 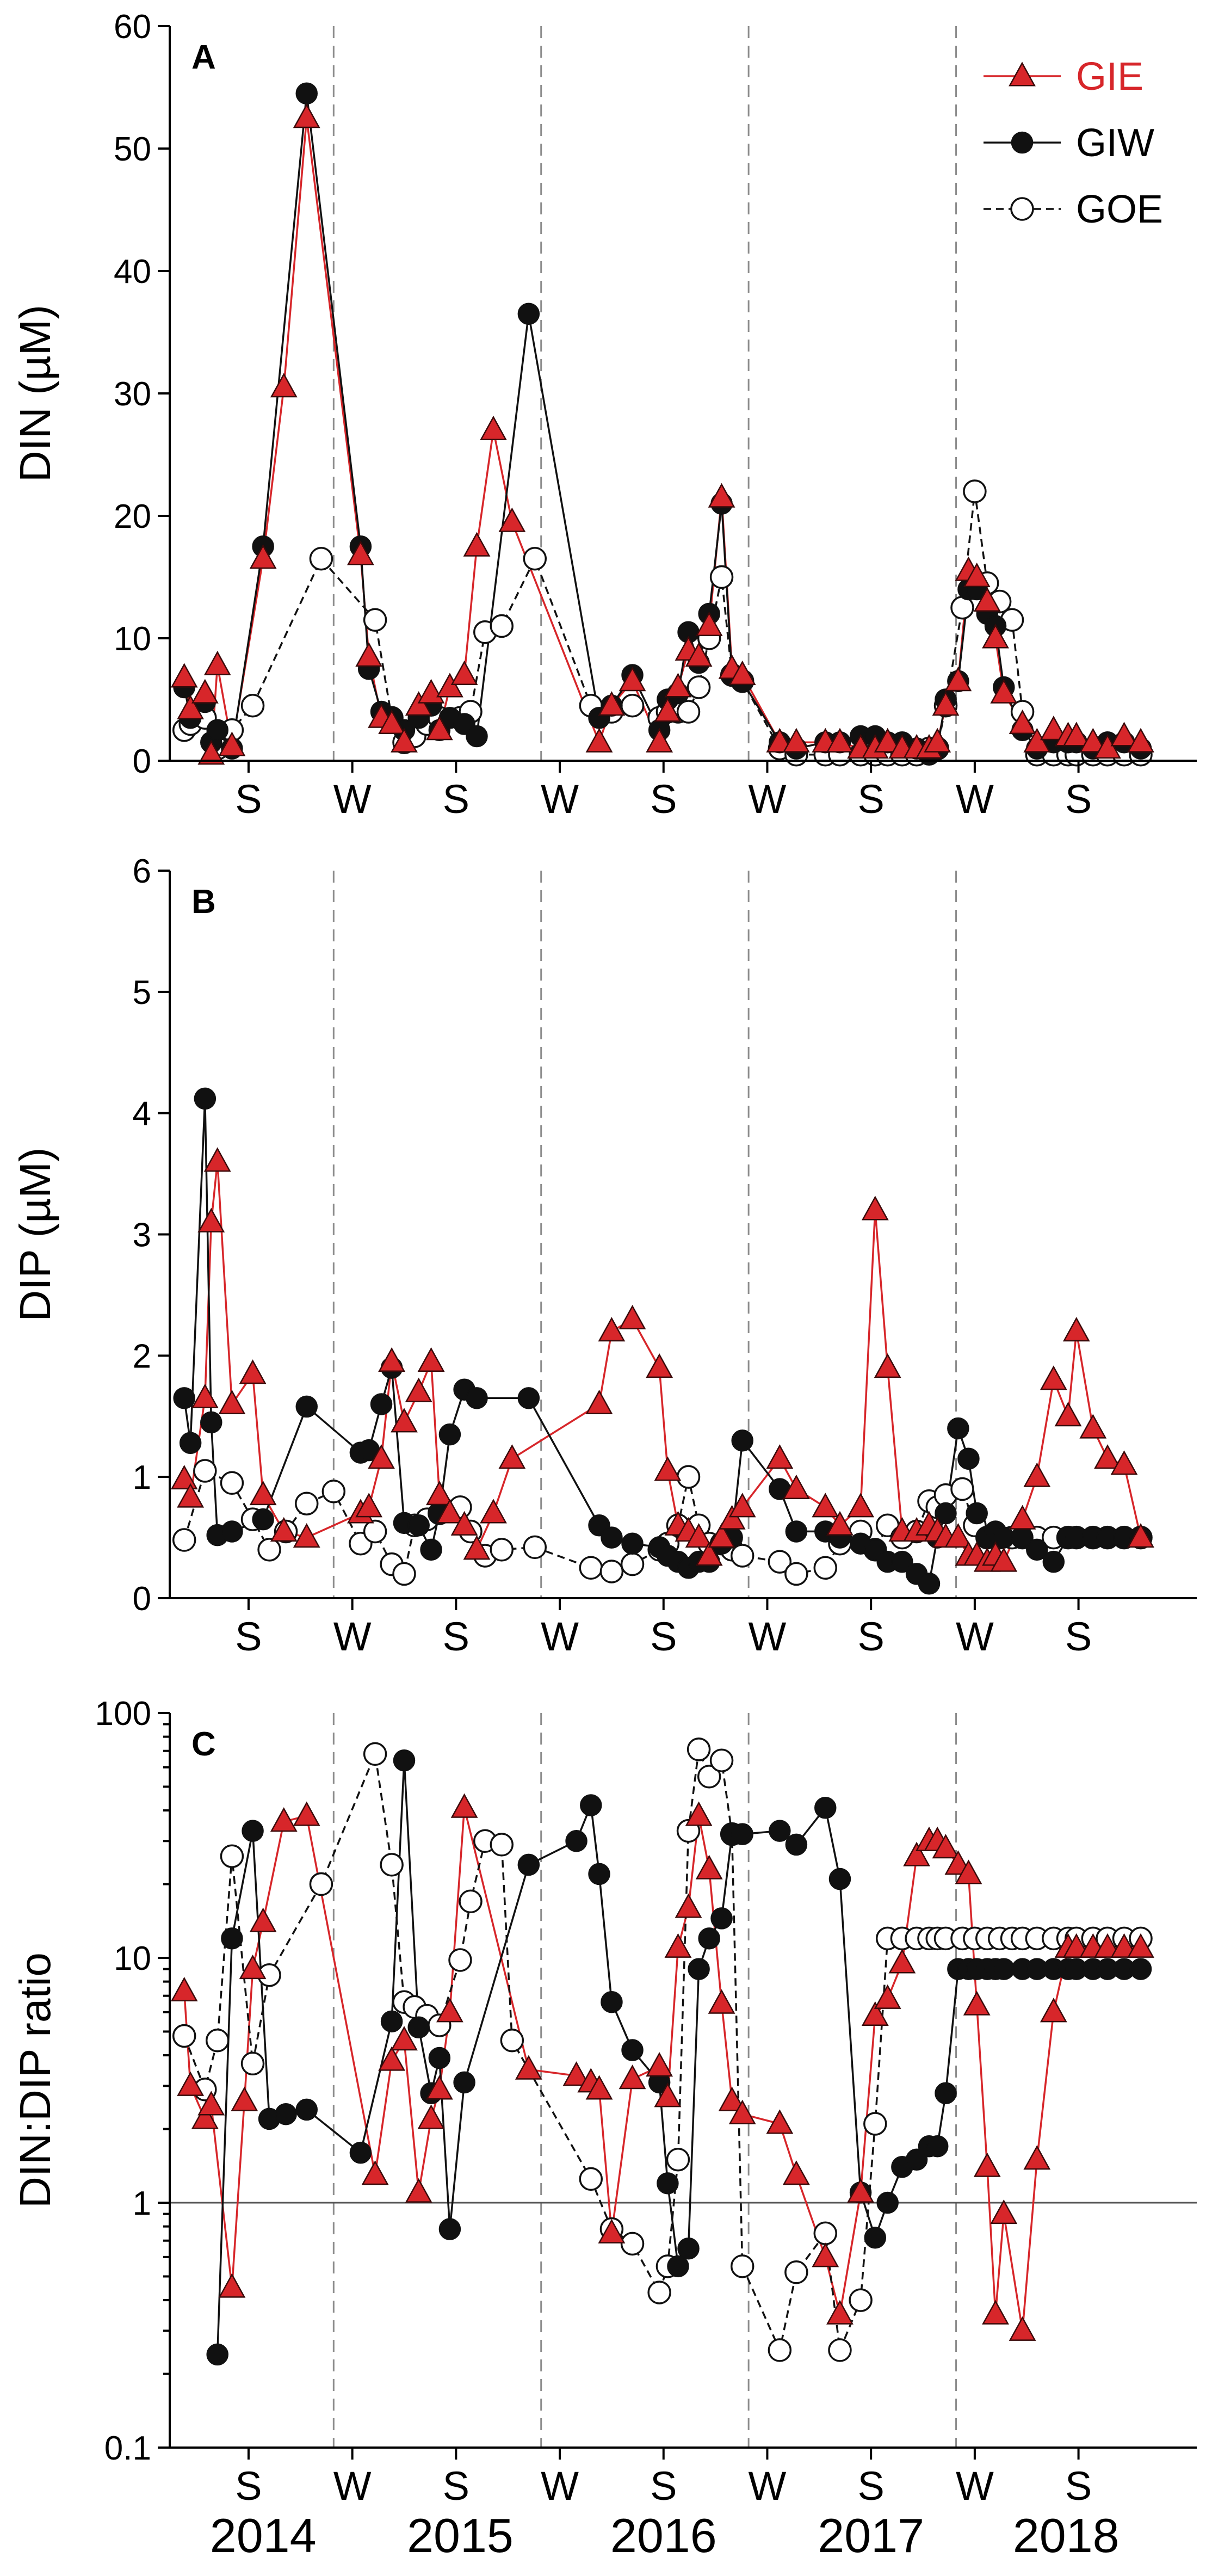 I want to click on year-label: 2014, so click(x=263, y=2535).